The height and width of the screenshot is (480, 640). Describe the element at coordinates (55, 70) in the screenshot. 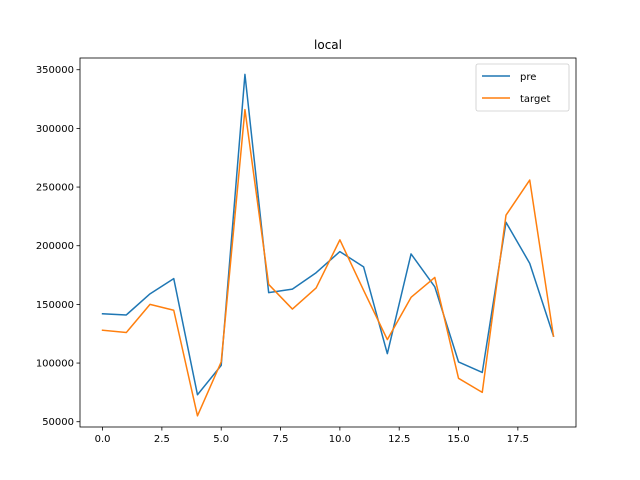

I see `y-tick-label: 350000` at that location.